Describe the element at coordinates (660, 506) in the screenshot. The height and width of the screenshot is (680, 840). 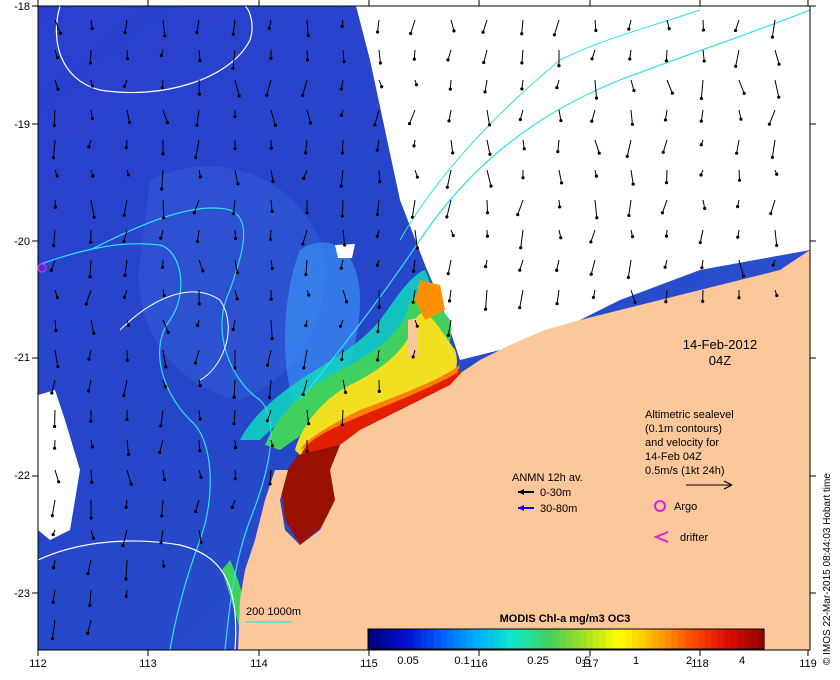
I see `argo-marker-icon` at that location.